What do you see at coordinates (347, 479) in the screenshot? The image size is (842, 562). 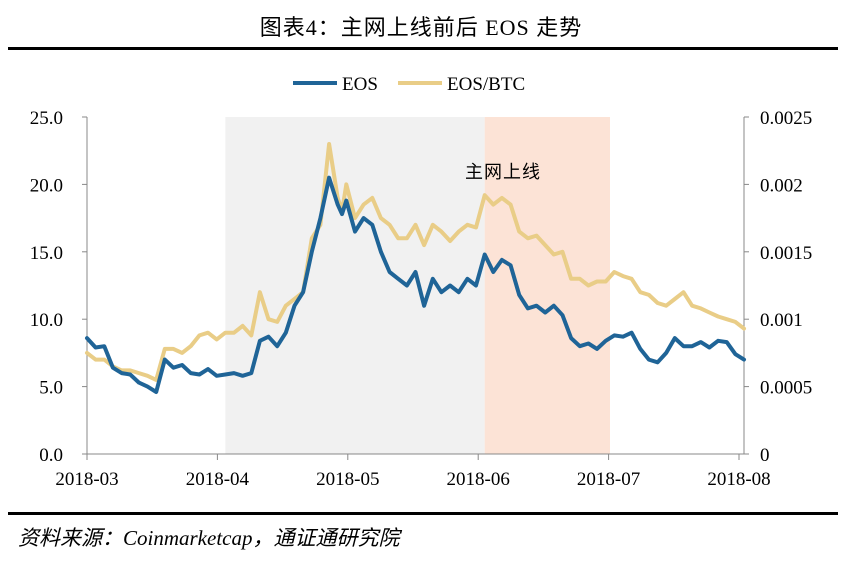 I see `x-tick-label: 2018-05` at bounding box center [347, 479].